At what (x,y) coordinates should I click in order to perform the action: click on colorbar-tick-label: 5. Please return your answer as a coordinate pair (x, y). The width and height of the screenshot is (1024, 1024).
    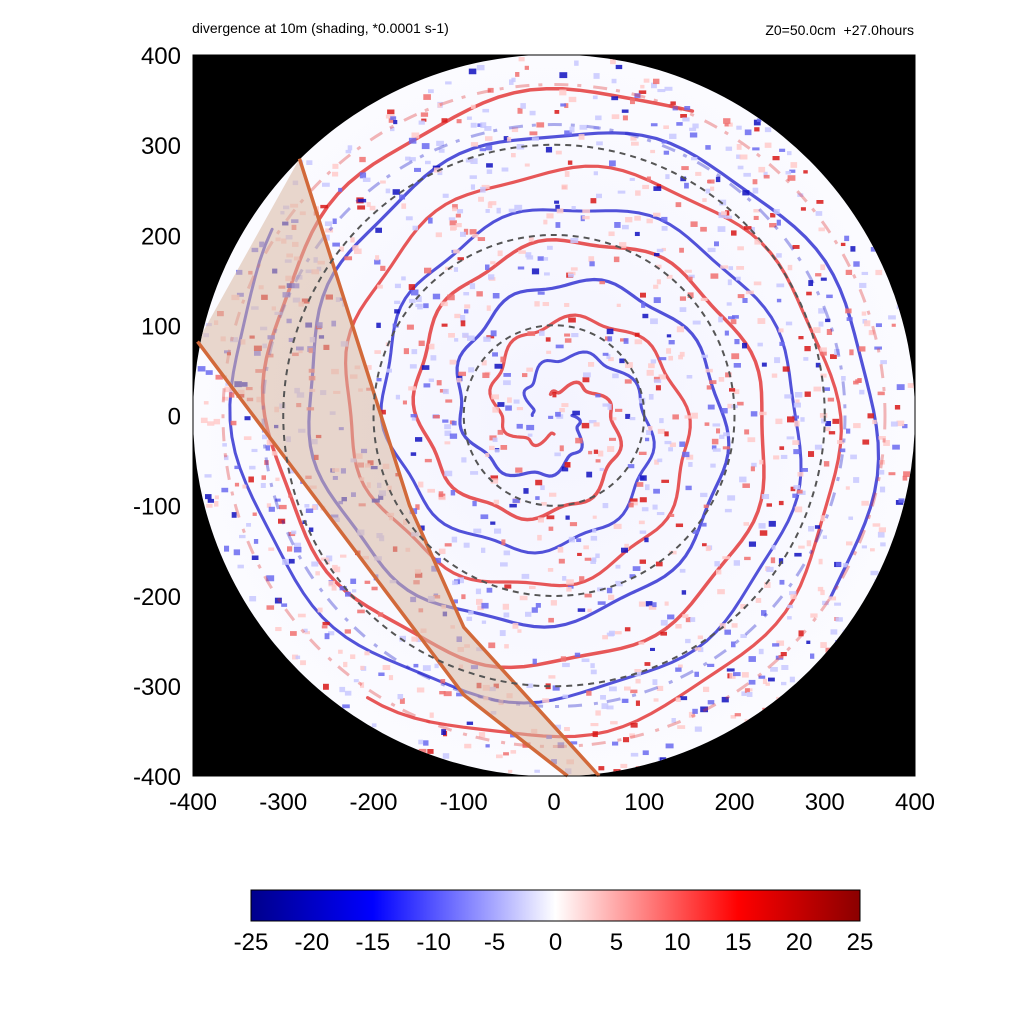
    Looking at the image, I should click on (616, 942).